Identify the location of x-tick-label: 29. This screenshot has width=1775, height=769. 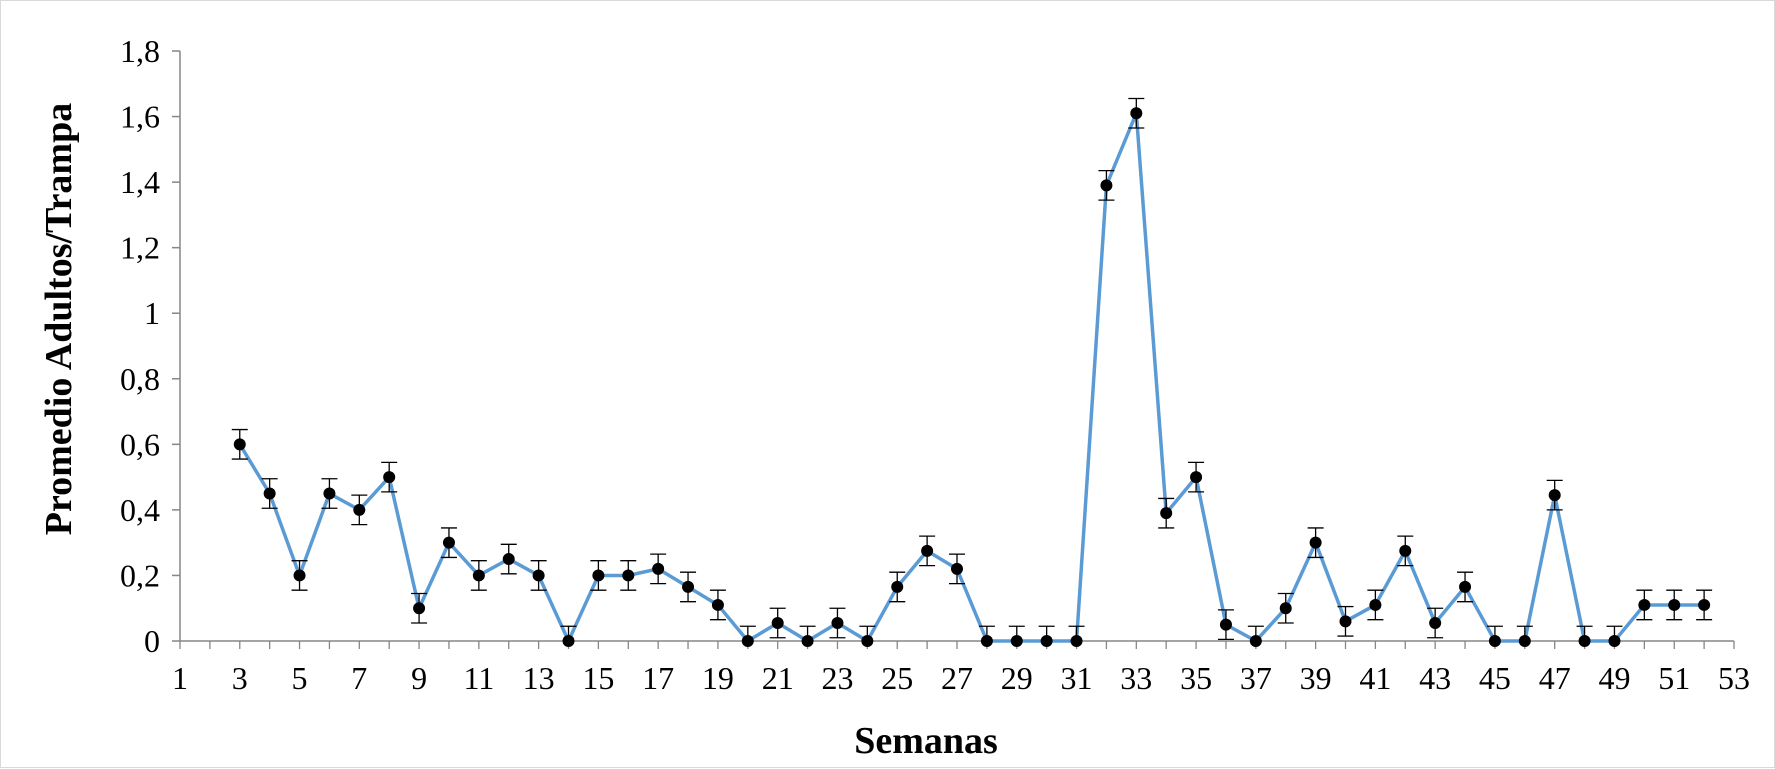
(1017, 678).